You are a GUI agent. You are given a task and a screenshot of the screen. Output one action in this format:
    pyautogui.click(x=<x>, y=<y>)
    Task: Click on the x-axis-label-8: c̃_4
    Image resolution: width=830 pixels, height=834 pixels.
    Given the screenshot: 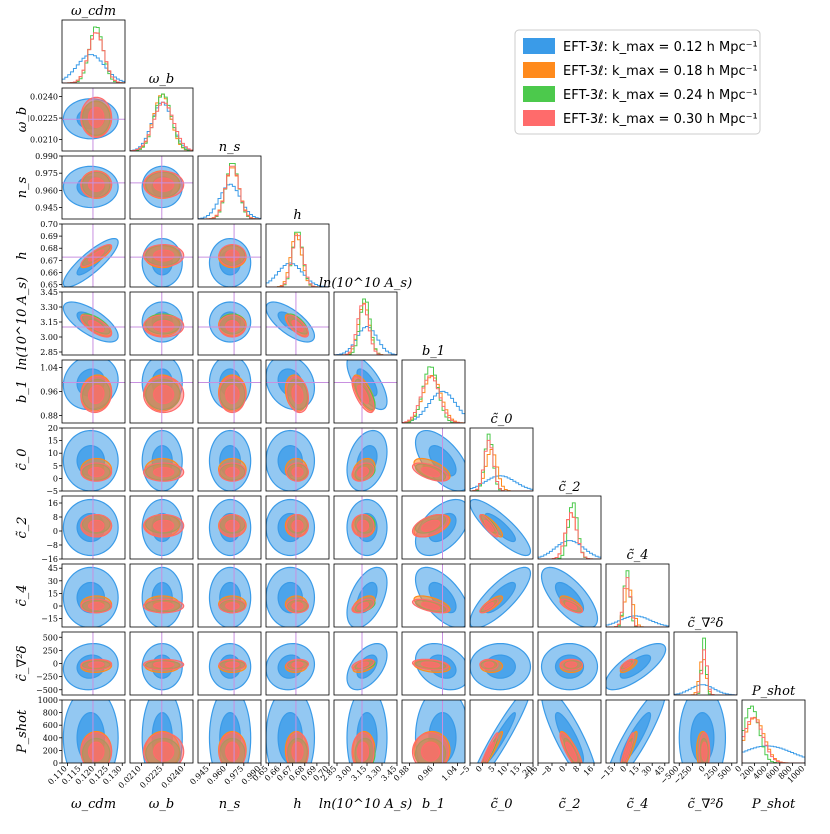 What is the action you would take?
    pyautogui.click(x=637, y=804)
    